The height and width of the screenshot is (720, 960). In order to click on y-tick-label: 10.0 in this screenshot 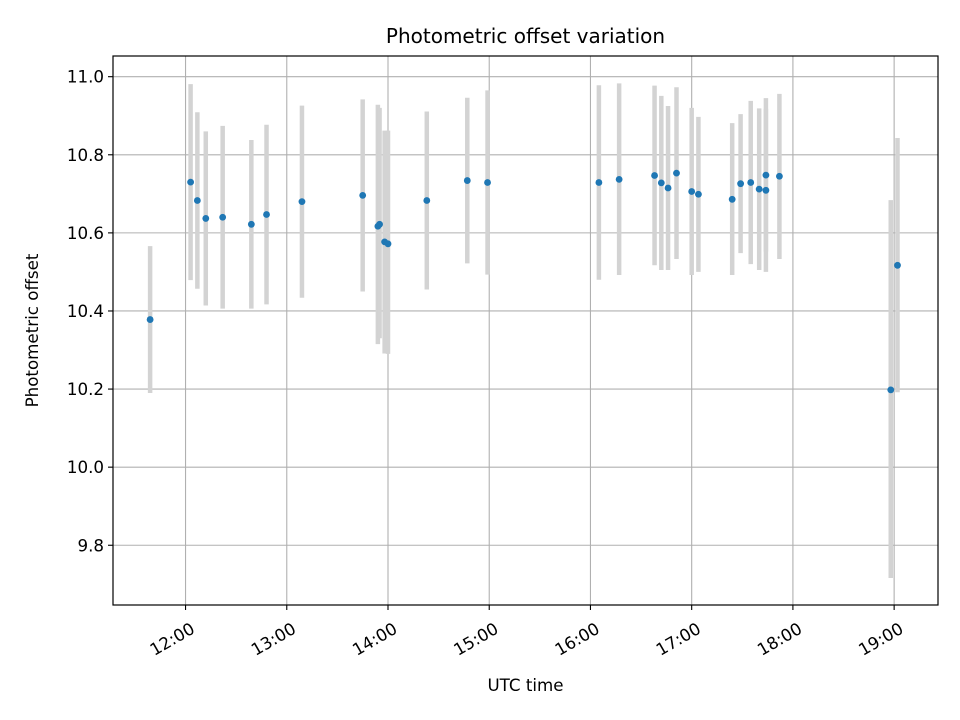, I will do `click(85, 467)`.